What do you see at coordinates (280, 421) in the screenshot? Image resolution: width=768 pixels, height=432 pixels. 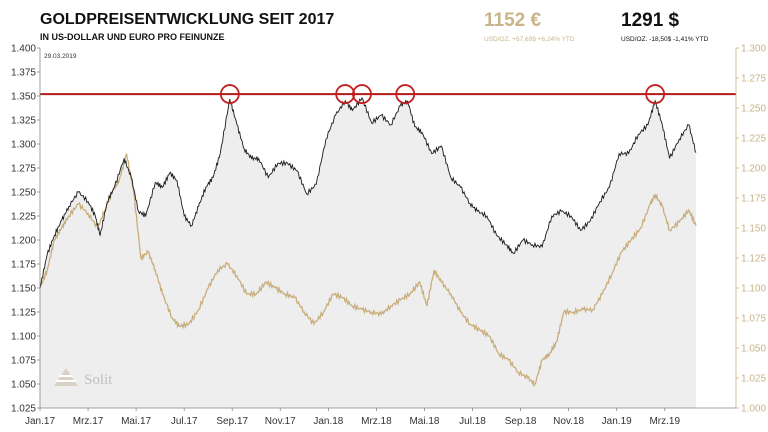 I see `x-axis-tick-label: Nov.17` at bounding box center [280, 421].